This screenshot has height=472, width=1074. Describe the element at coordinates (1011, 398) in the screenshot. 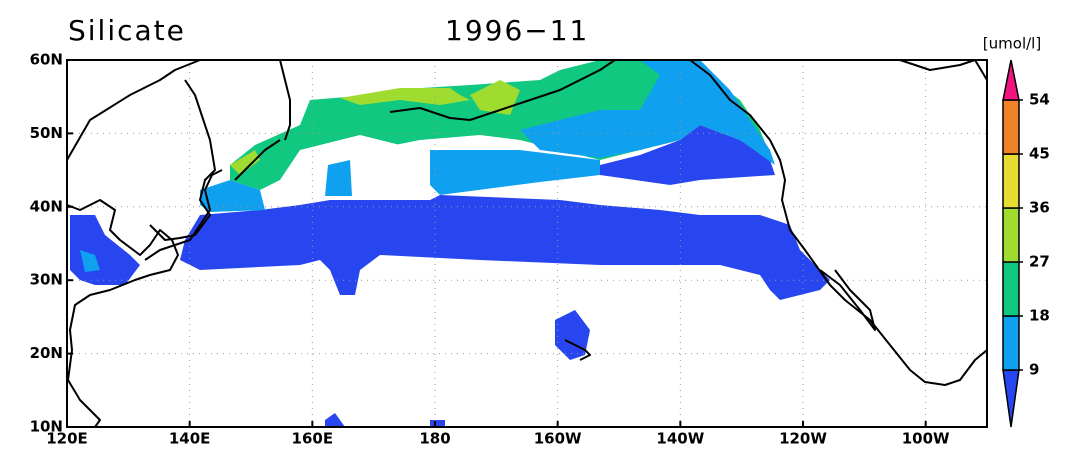

I see `colorbar-below` at that location.